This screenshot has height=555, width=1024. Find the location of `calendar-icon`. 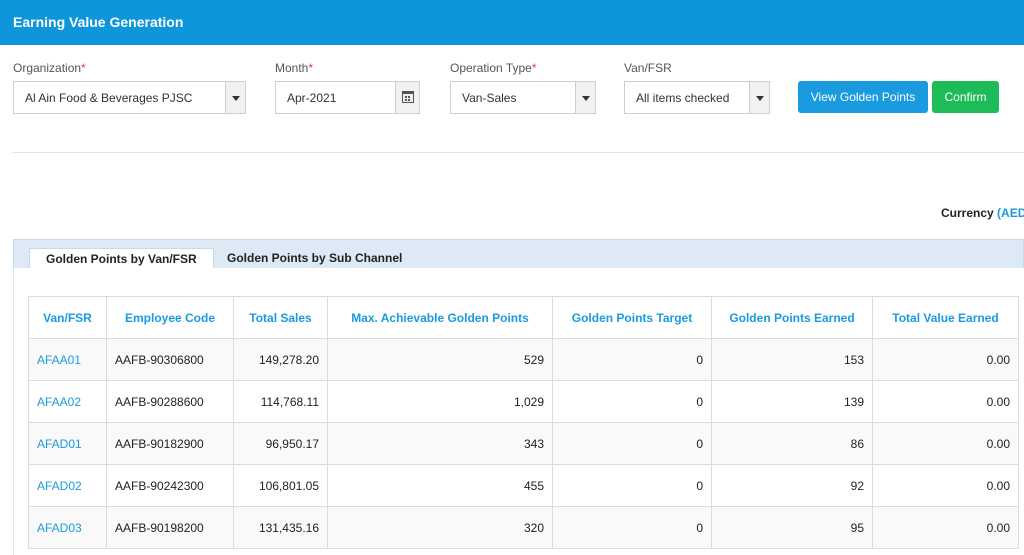

calendar-icon is located at coordinates (408, 97).